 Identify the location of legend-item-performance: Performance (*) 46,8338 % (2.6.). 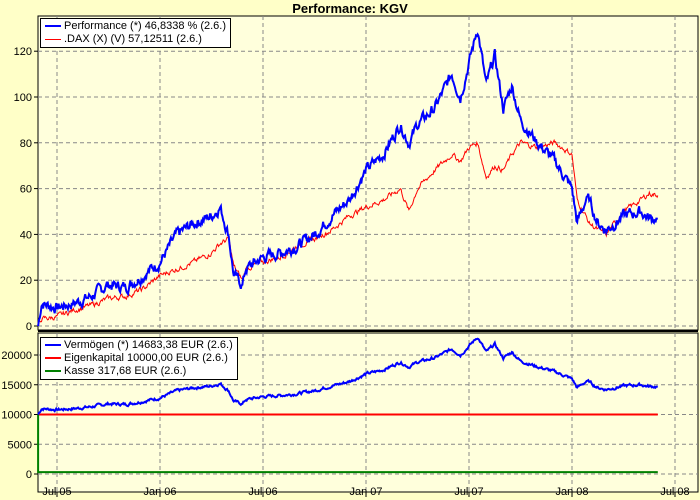
(135, 26).